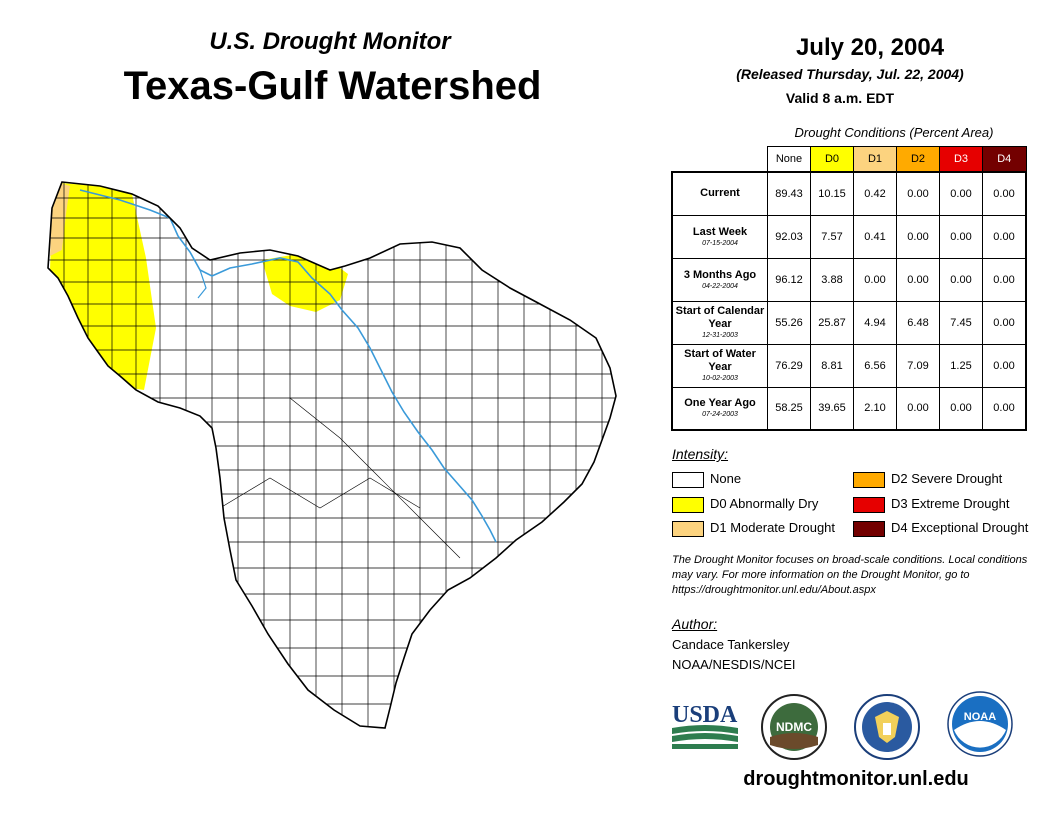 The image size is (1056, 816). What do you see at coordinates (894, 132) in the screenshot?
I see `table-caption: Drought Conditions (Percent Area)` at bounding box center [894, 132].